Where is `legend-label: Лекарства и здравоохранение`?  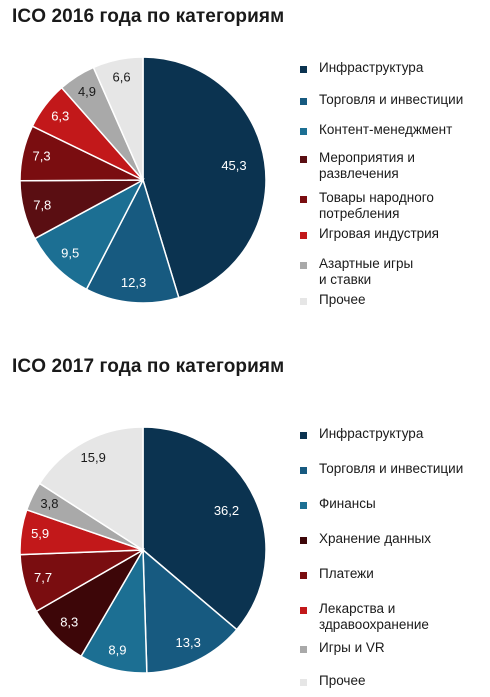
legend-label: Лекарства и здравоохранение is located at coordinates (374, 616).